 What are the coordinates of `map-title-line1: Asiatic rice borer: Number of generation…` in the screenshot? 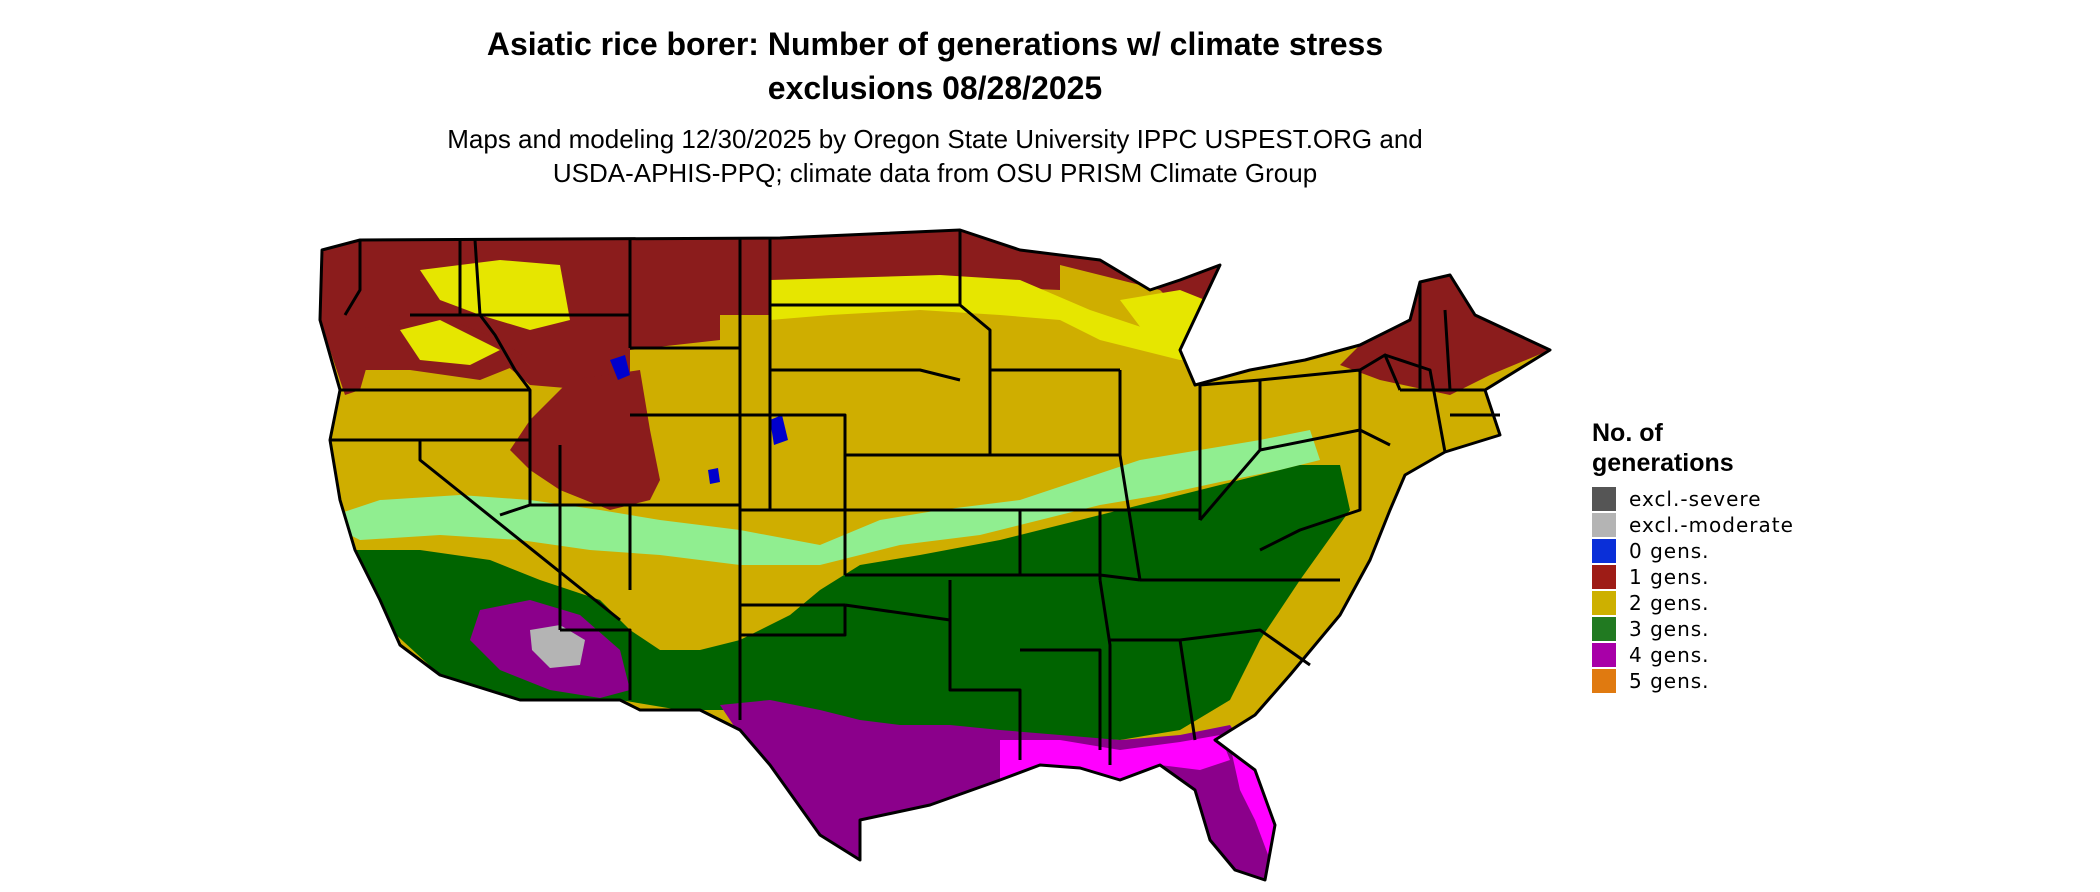 It's located at (935, 44).